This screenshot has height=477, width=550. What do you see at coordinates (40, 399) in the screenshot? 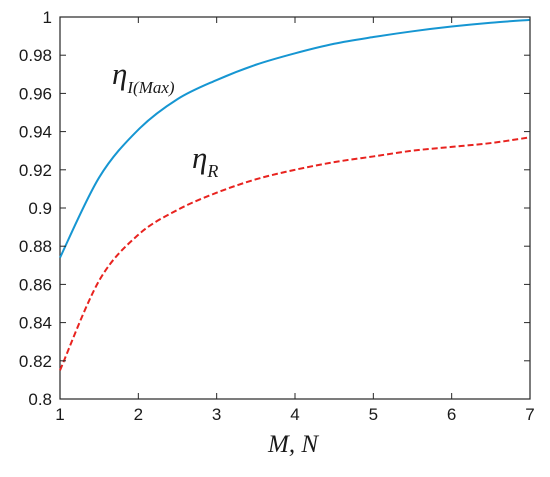
I see `y-tick-label: 0.8` at bounding box center [40, 399].